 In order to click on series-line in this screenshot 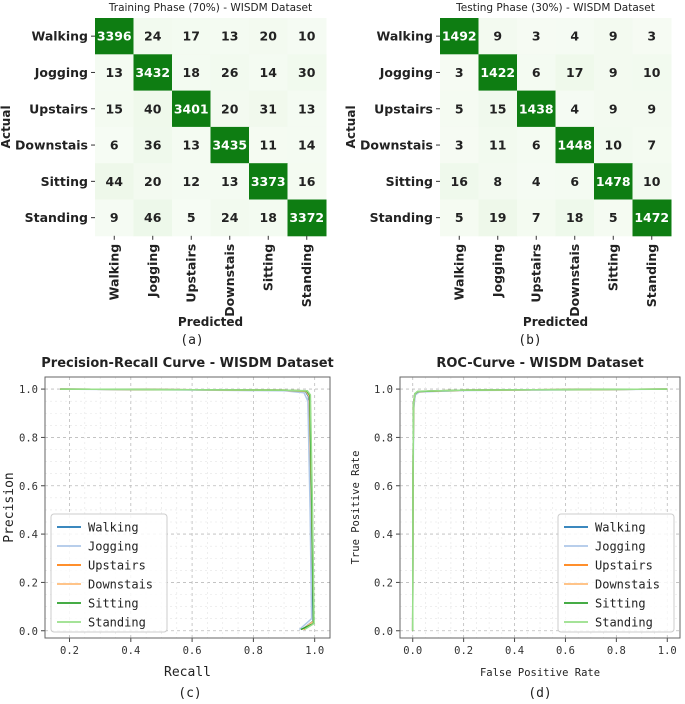, I will do `click(187, 509)`.